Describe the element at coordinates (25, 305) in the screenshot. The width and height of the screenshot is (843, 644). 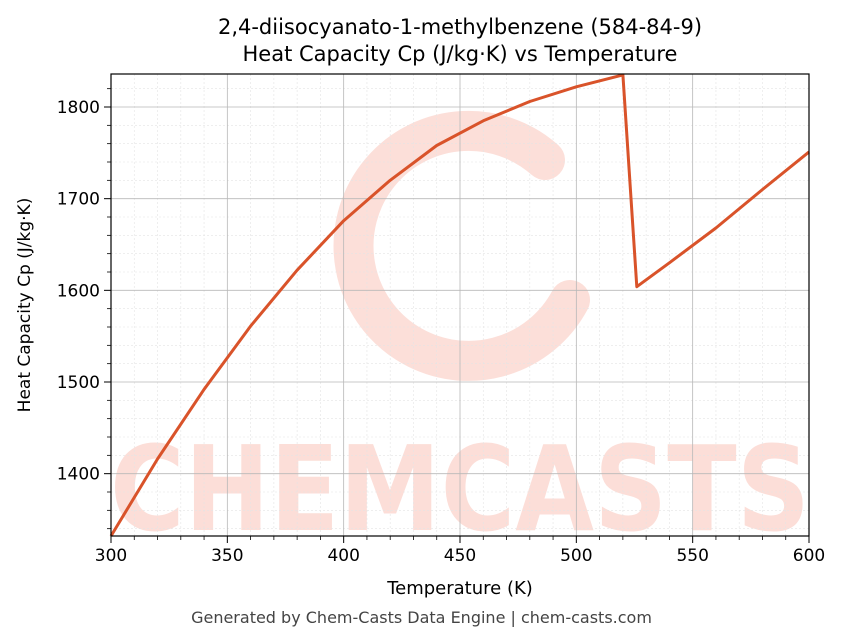
I see `y-axis-label: Heat Capacity Cp (J/kg·K)` at that location.